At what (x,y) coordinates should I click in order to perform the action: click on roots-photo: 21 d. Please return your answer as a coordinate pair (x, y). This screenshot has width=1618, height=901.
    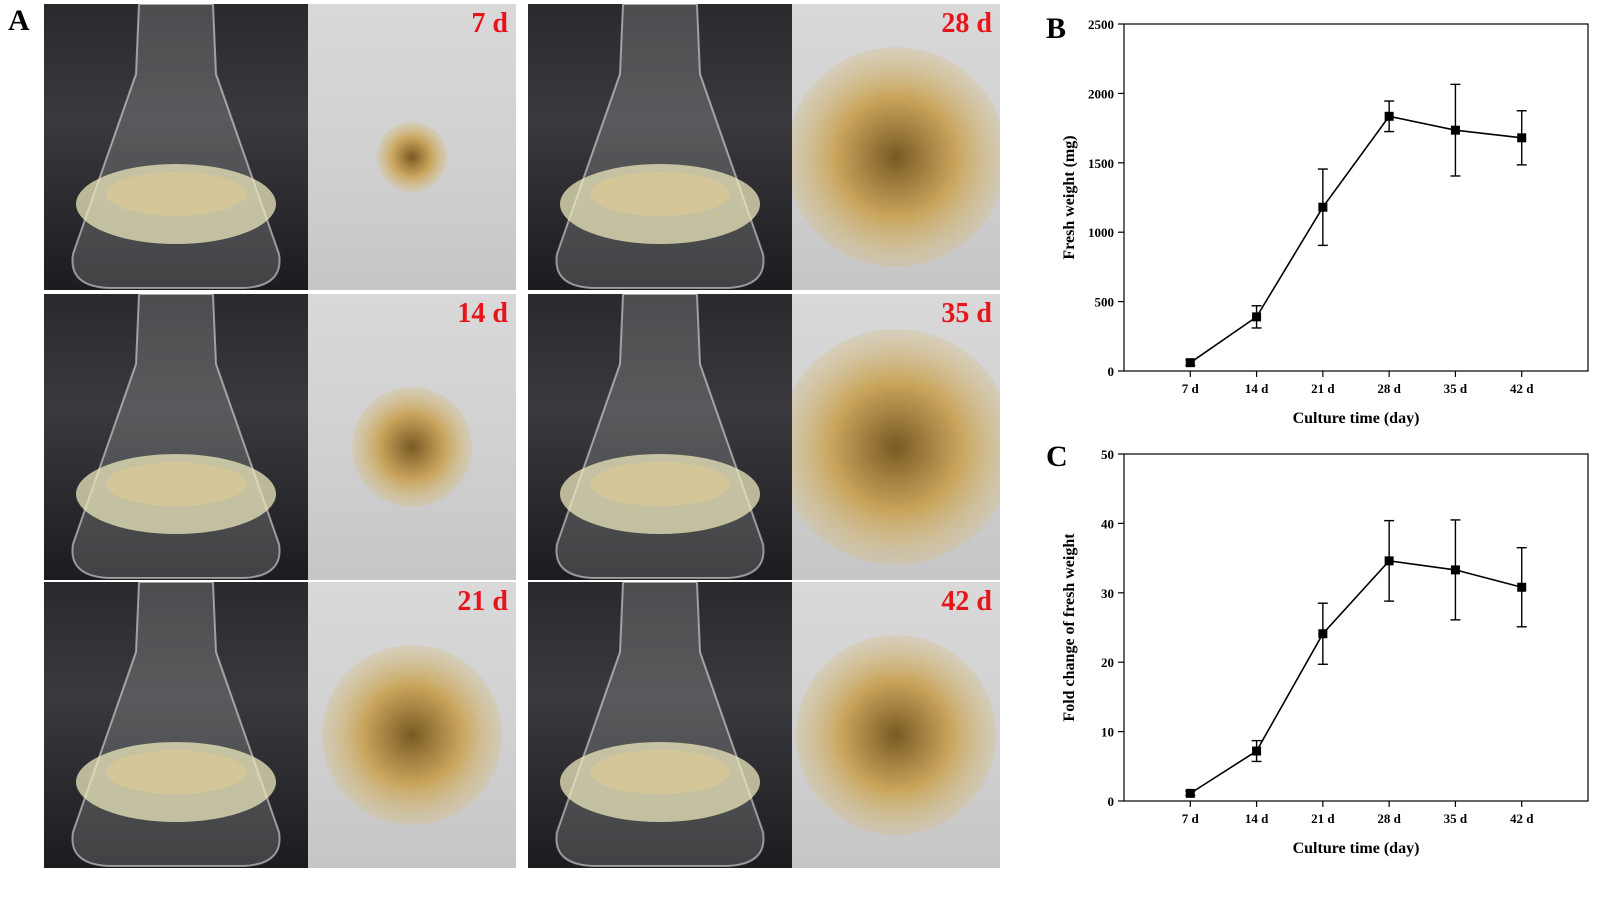
    Looking at the image, I should click on (412, 725).